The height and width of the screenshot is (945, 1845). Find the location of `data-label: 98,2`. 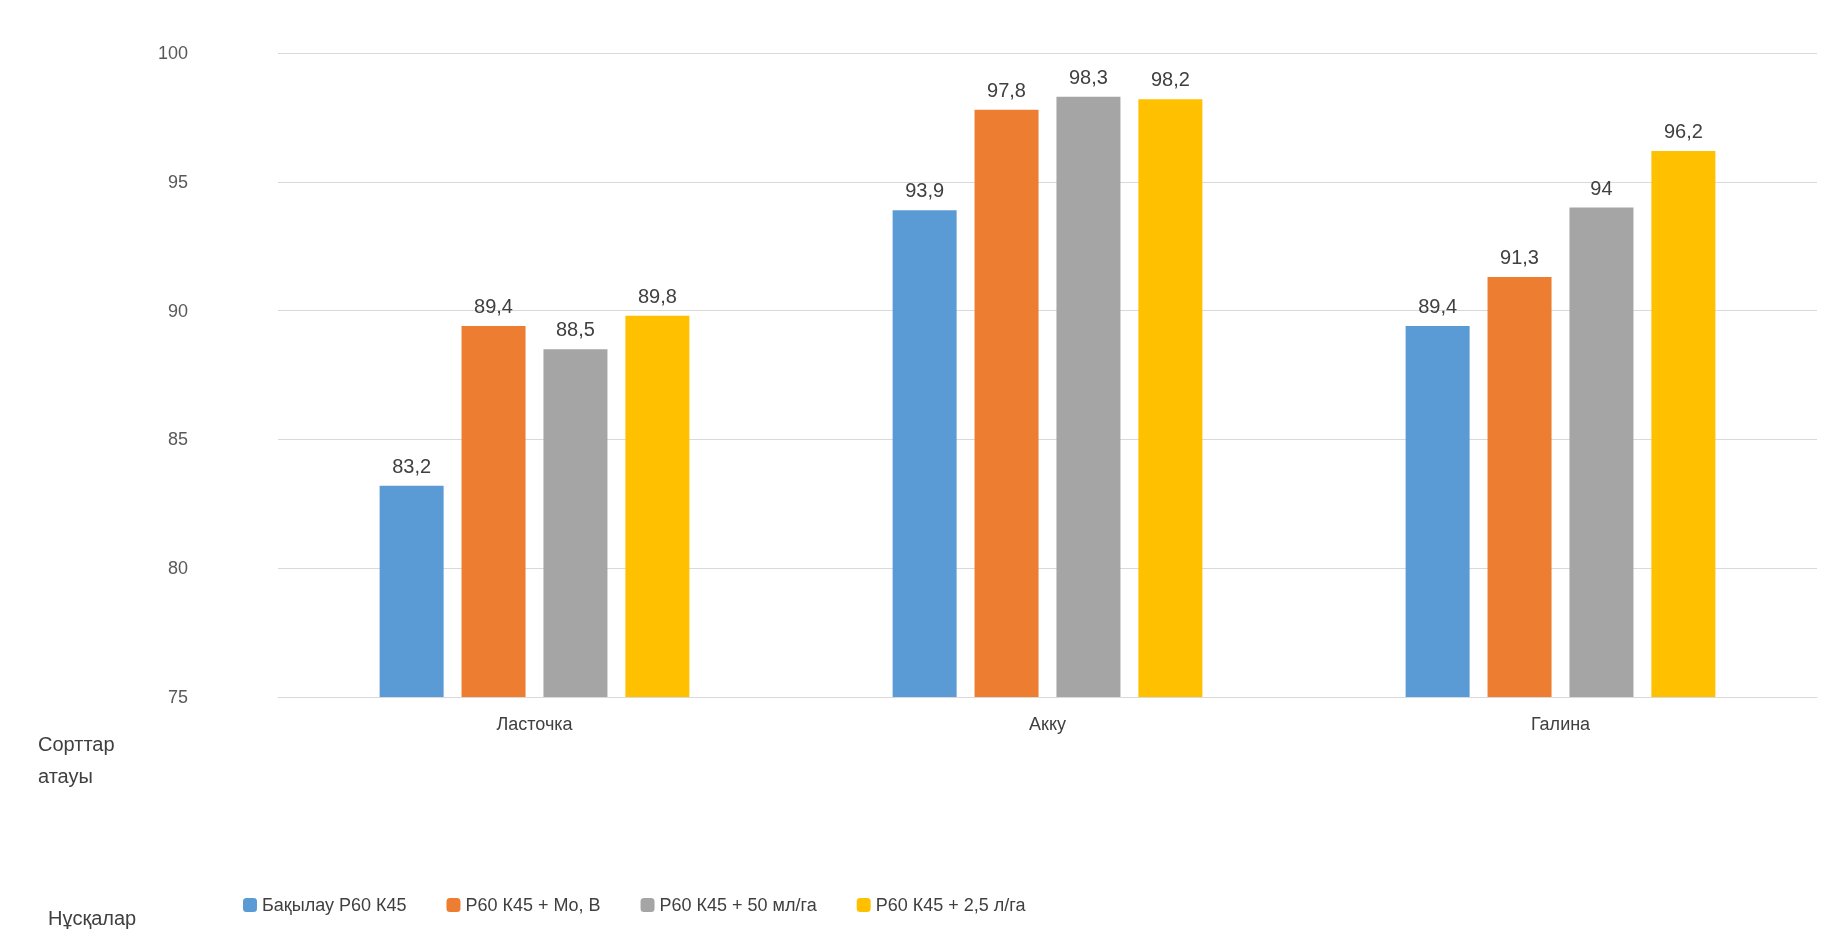

data-label: 98,2 is located at coordinates (1170, 79).